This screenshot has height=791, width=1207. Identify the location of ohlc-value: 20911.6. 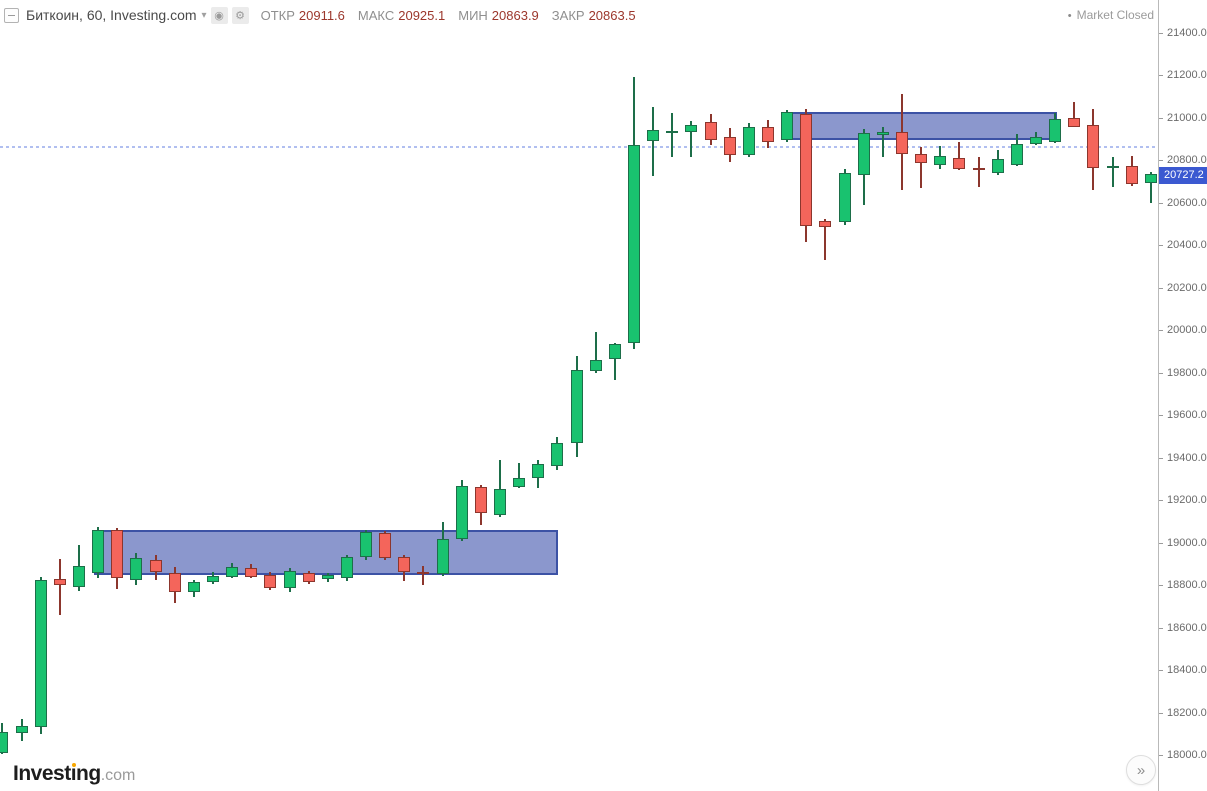
(321, 15).